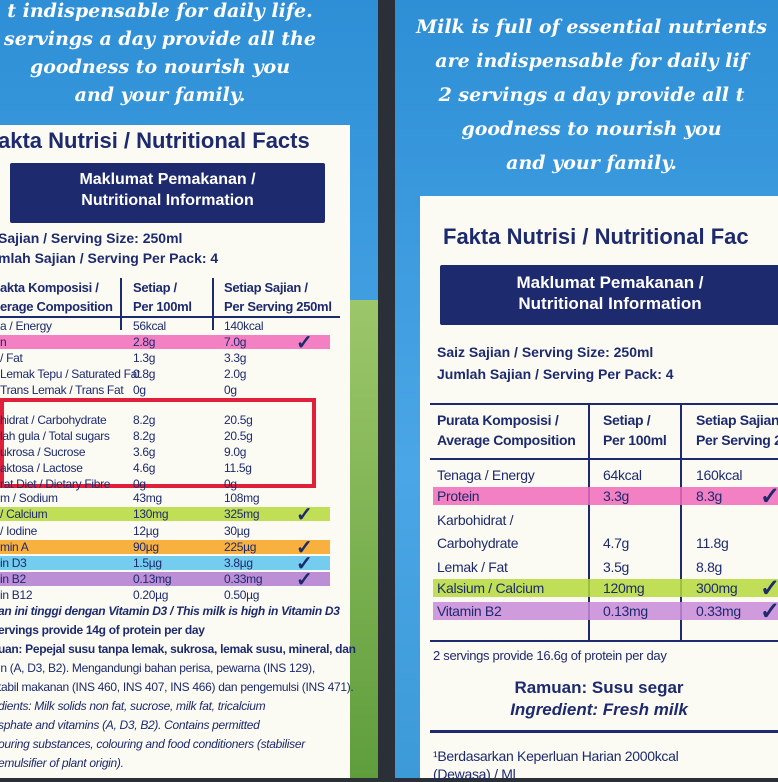 The height and width of the screenshot is (782, 778). Describe the element at coordinates (237, 531) in the screenshot. I see `table-cell: 30µg` at that location.